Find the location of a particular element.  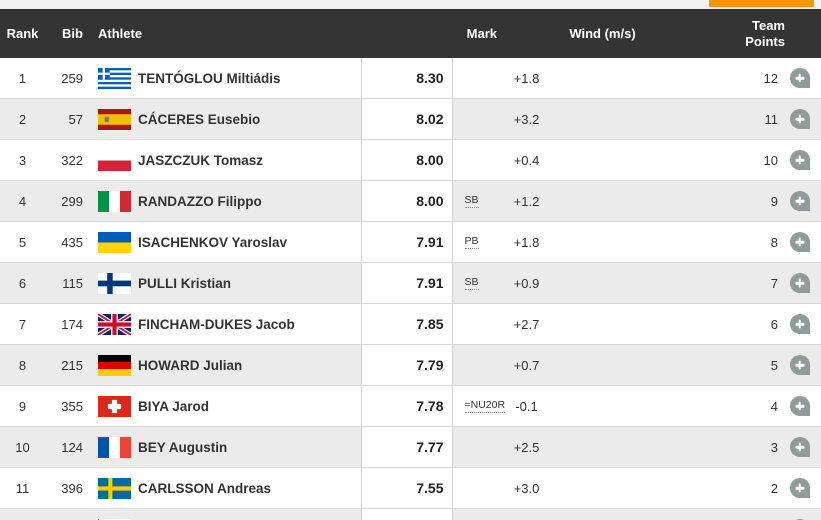

rank-cell: 8 is located at coordinates (22, 365).